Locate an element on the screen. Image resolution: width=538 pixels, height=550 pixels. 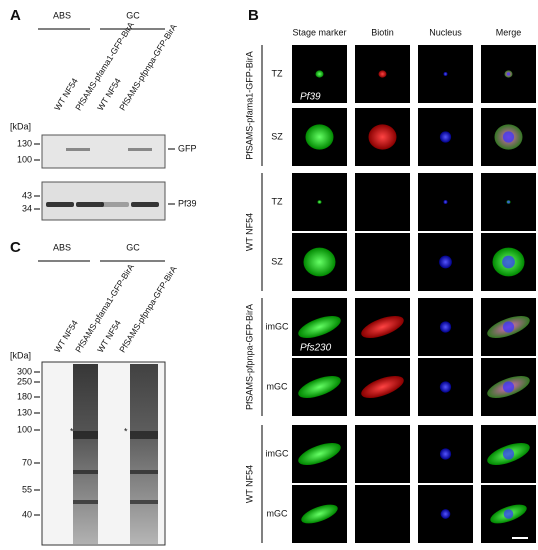
panel-label: A is located at coordinates (15, 15).